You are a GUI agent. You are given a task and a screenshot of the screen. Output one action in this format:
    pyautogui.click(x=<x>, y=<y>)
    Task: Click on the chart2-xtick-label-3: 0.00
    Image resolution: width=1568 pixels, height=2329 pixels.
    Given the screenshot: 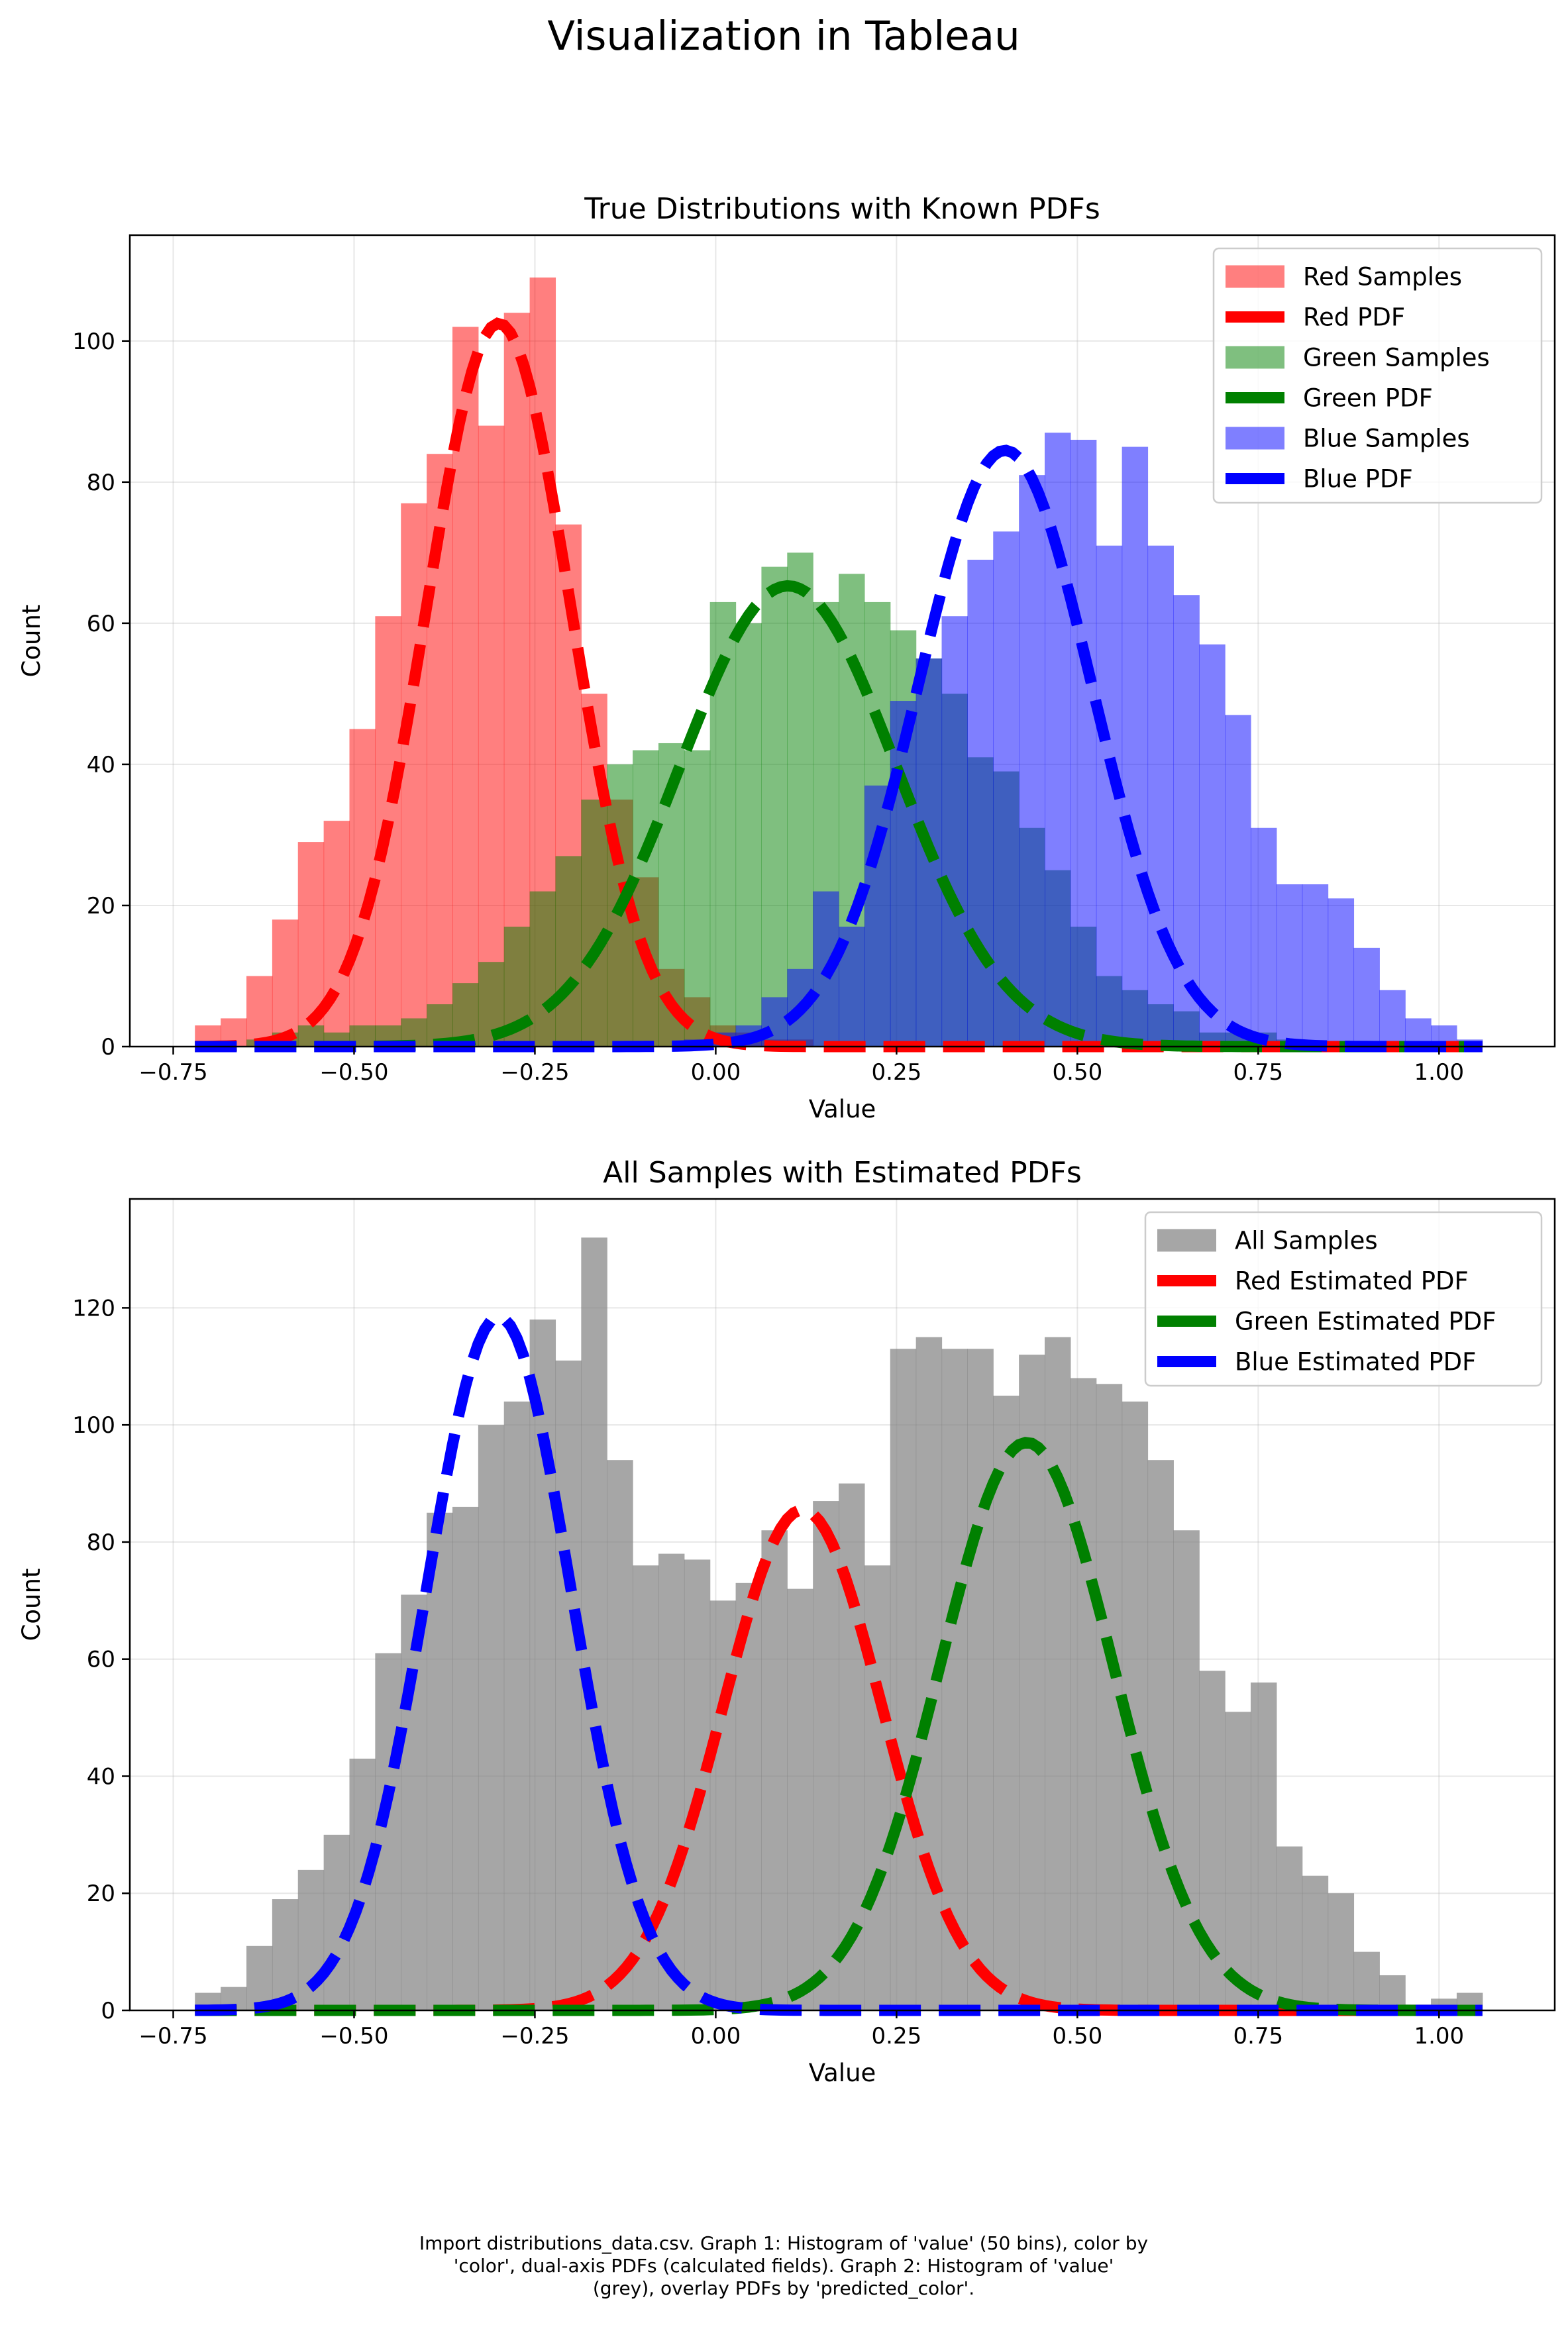 What is the action you would take?
    pyautogui.click(x=716, y=2036)
    